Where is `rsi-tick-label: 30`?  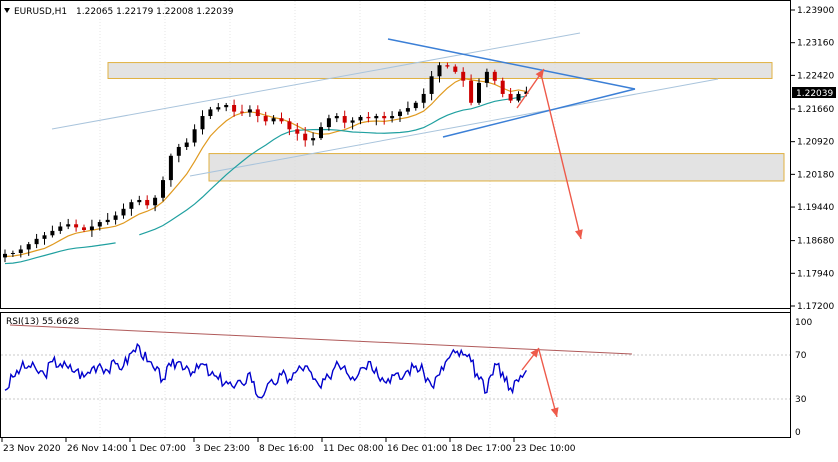
rsi-tick-label: 30 is located at coordinates (801, 400).